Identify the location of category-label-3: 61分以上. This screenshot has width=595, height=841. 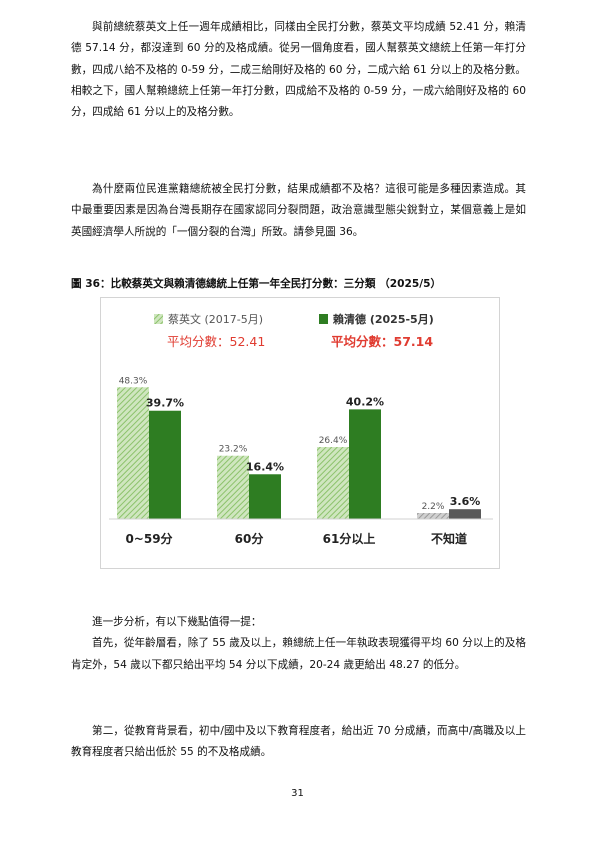
(349, 538).